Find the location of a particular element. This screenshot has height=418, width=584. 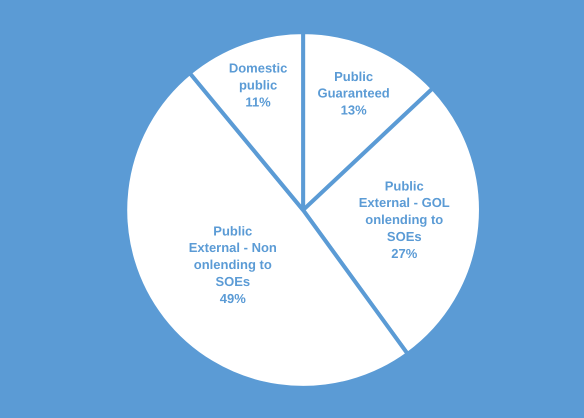

data-label: 27% is located at coordinates (404, 253).